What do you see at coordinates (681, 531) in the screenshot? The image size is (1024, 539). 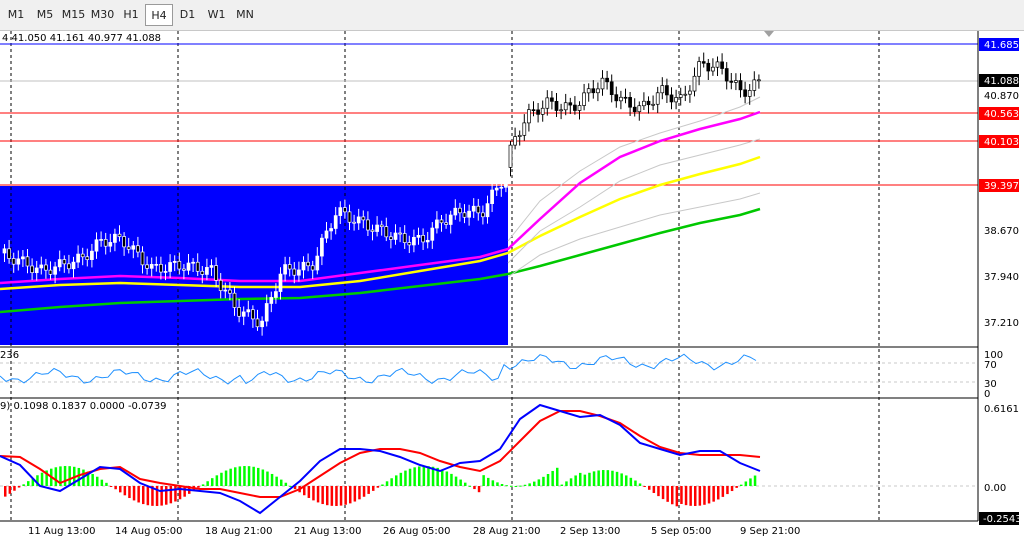 I see `time-label-7: 5 Sep 05:00` at bounding box center [681, 531].